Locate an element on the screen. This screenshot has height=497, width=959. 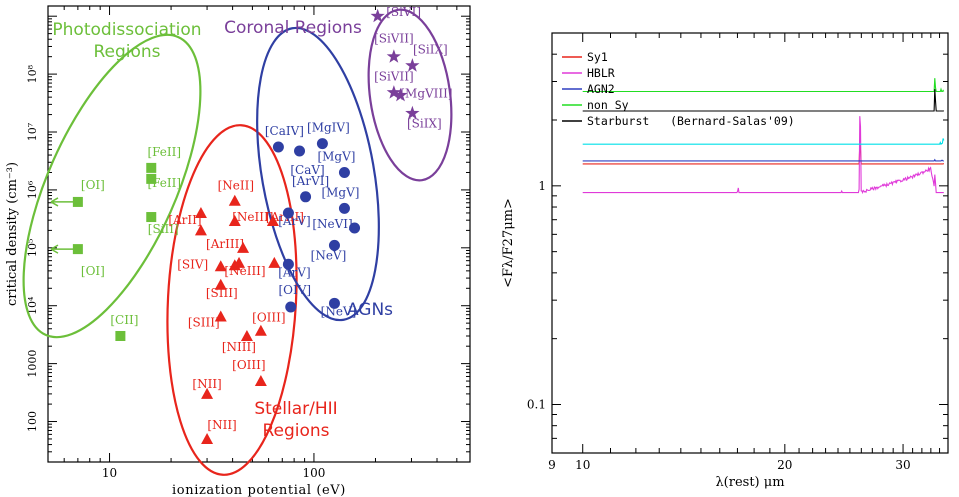
region-agns is located at coordinates (318, 174).